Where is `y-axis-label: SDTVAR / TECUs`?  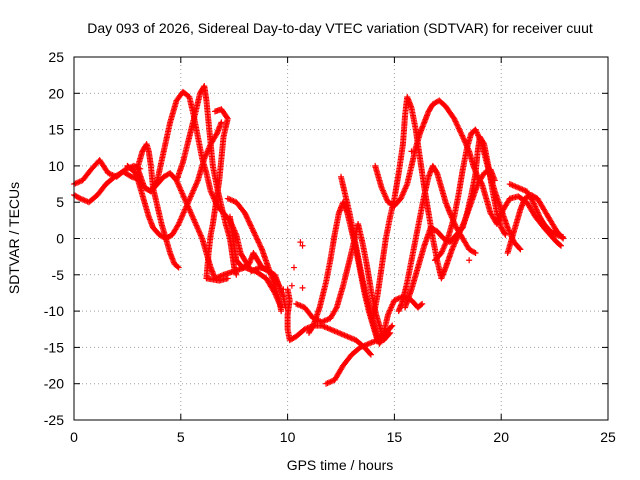 y-axis-label: SDTVAR / TECUs is located at coordinates (14, 238).